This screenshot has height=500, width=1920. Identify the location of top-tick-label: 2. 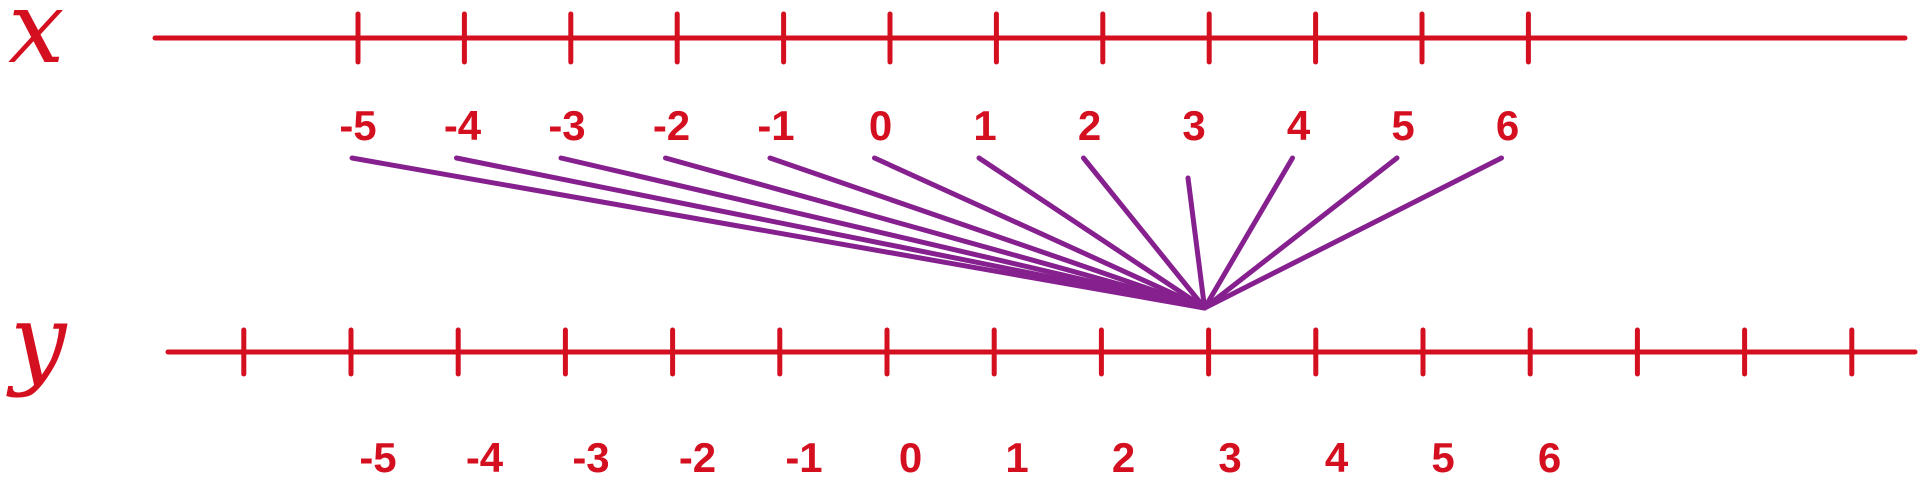
(1089, 125).